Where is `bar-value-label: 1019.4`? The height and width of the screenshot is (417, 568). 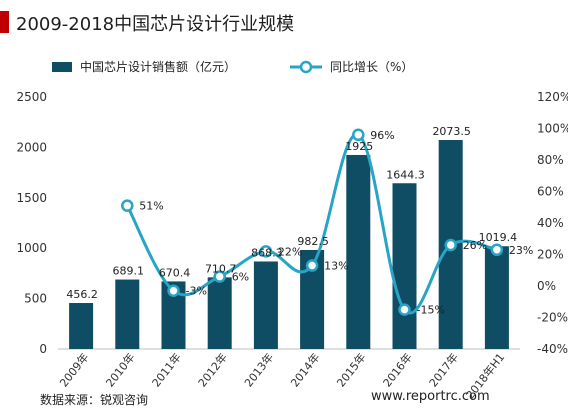 bar-value-label: 1019.4 is located at coordinates (498, 237).